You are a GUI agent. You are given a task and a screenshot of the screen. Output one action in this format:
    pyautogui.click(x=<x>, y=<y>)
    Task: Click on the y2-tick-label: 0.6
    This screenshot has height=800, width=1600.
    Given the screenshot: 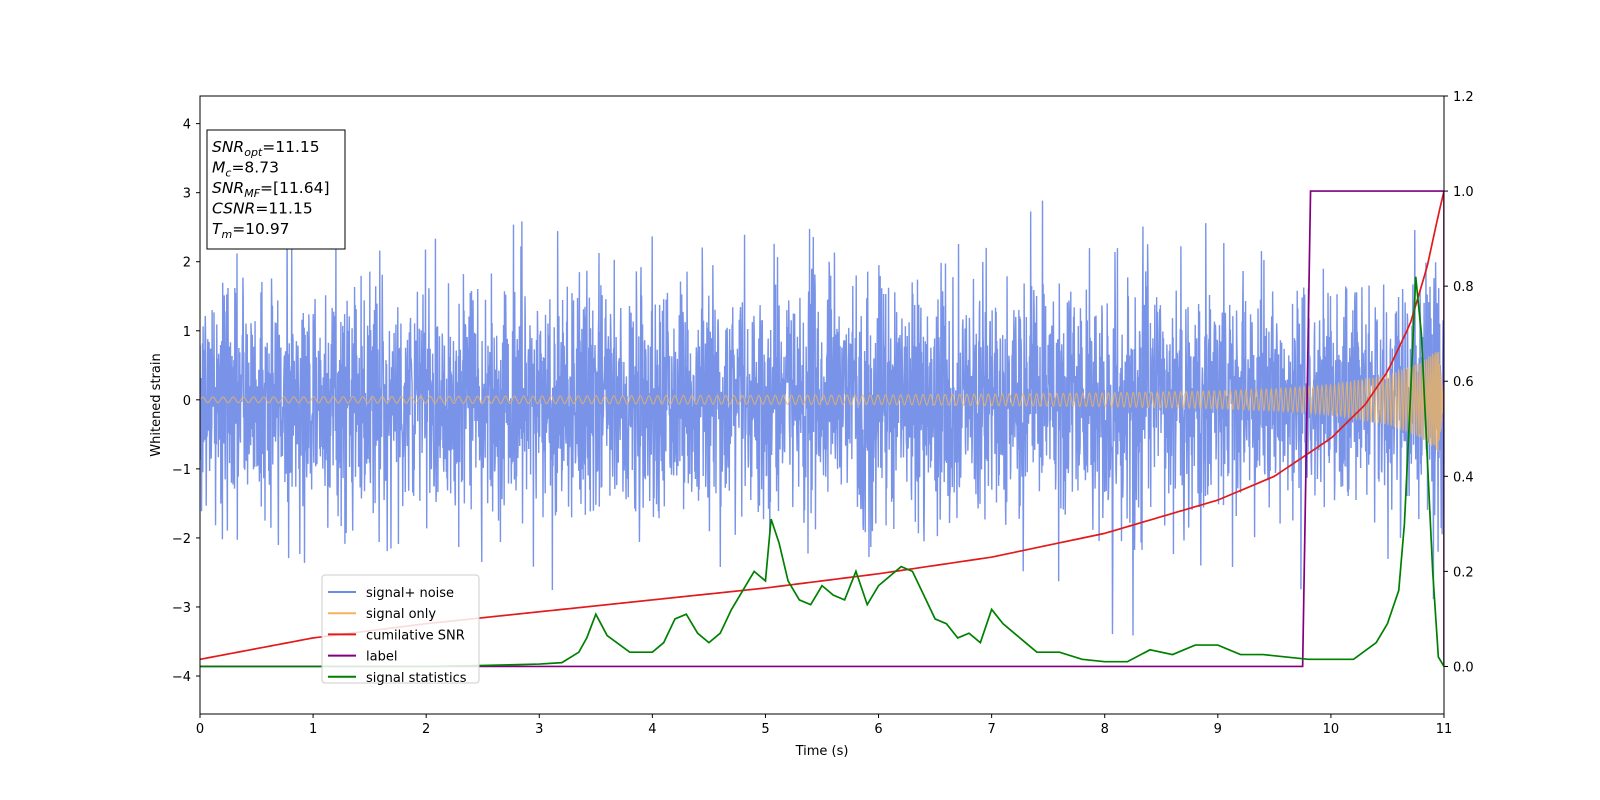 What is the action you would take?
    pyautogui.click(x=1463, y=382)
    